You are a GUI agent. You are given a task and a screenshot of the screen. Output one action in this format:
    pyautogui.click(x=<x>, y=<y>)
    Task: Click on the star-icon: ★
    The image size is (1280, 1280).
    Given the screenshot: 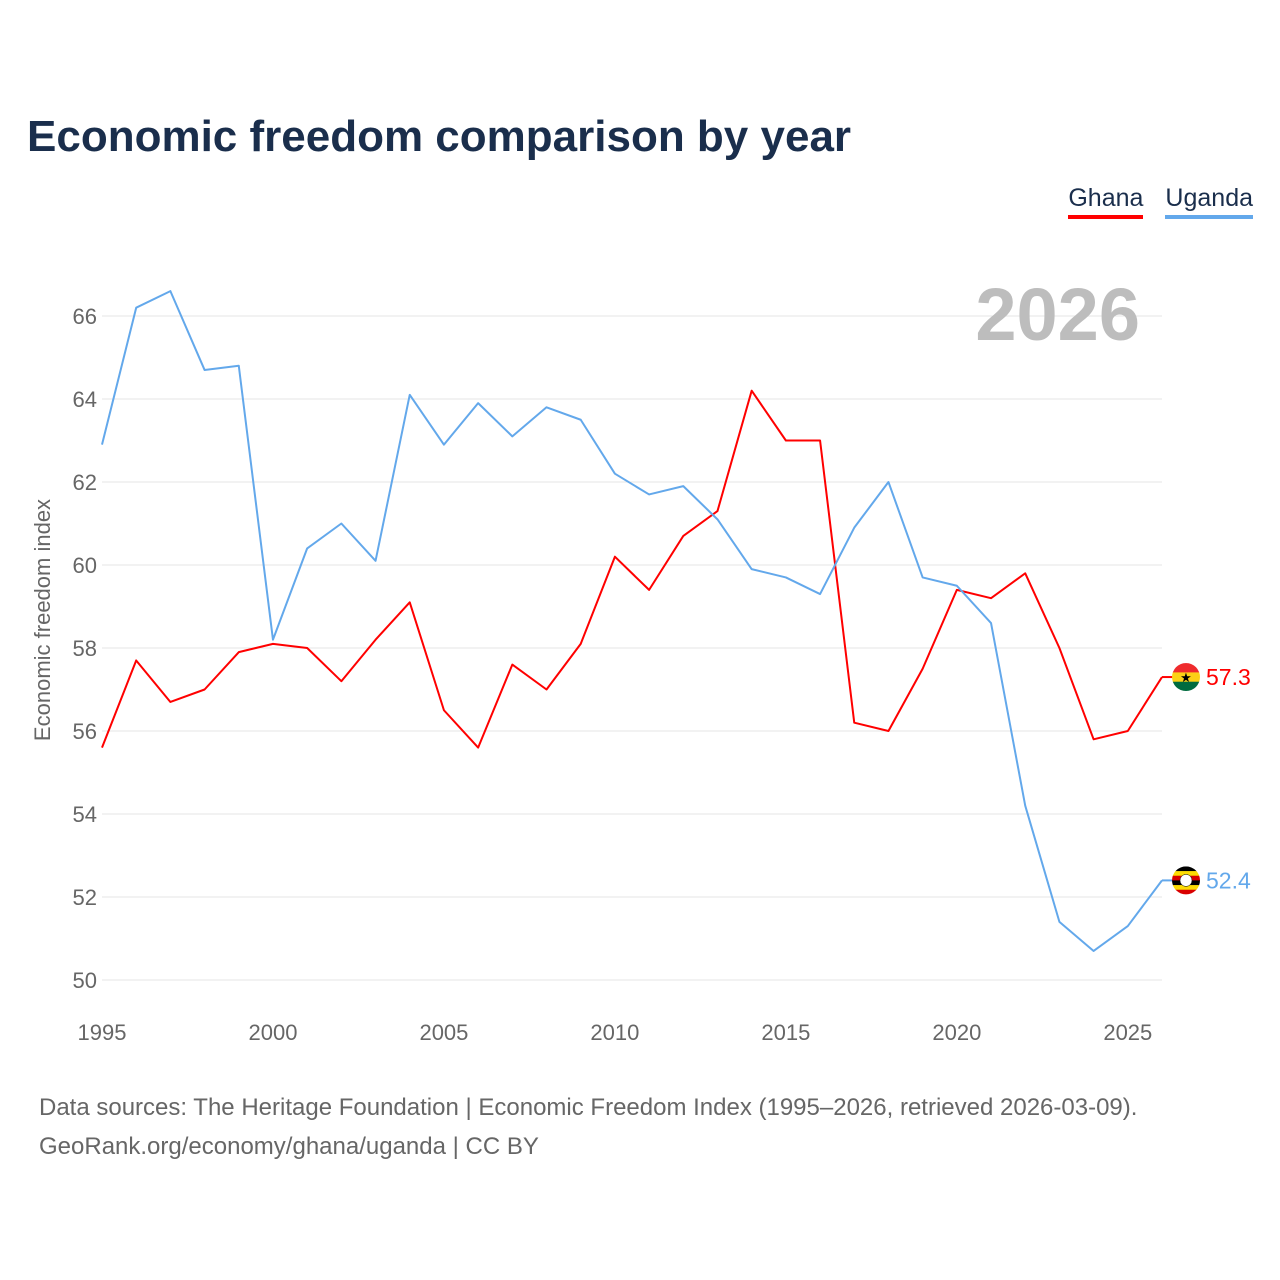 What is the action you would take?
    pyautogui.click(x=1186, y=677)
    